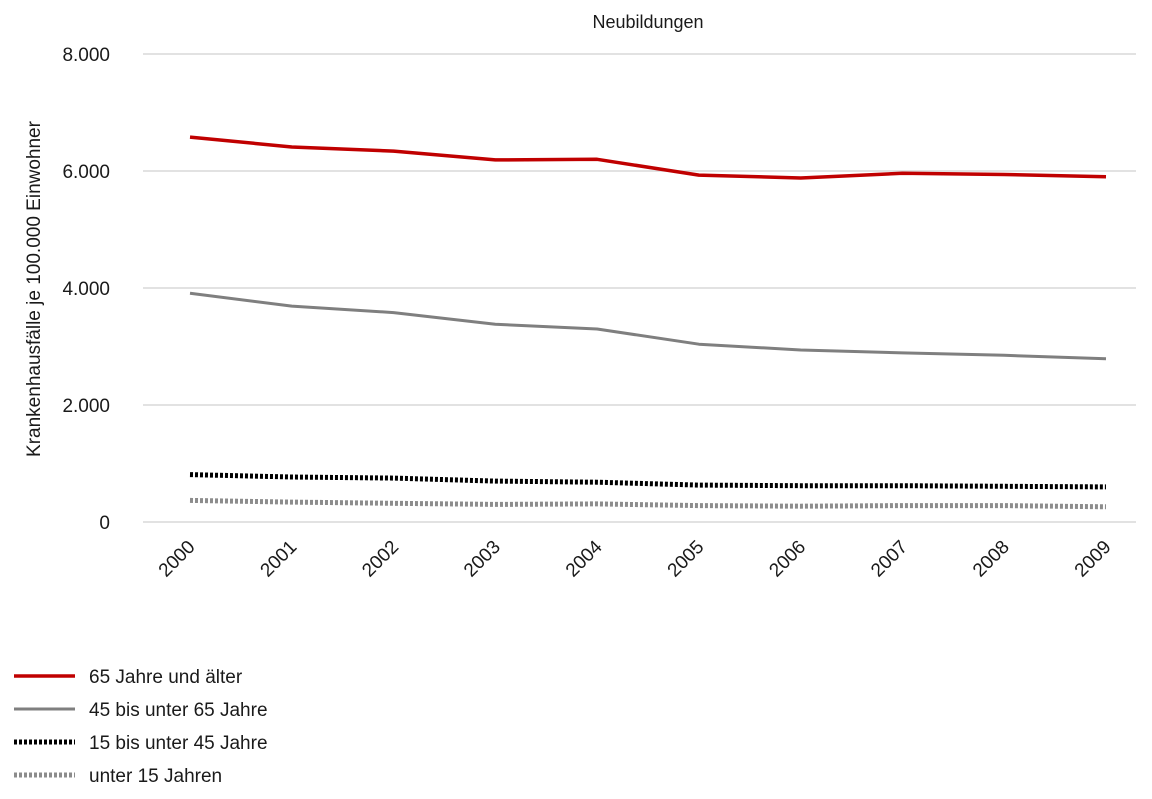  What do you see at coordinates (178, 710) in the screenshot?
I see `legend-label: 45 bis unter 65 Jahre` at bounding box center [178, 710].